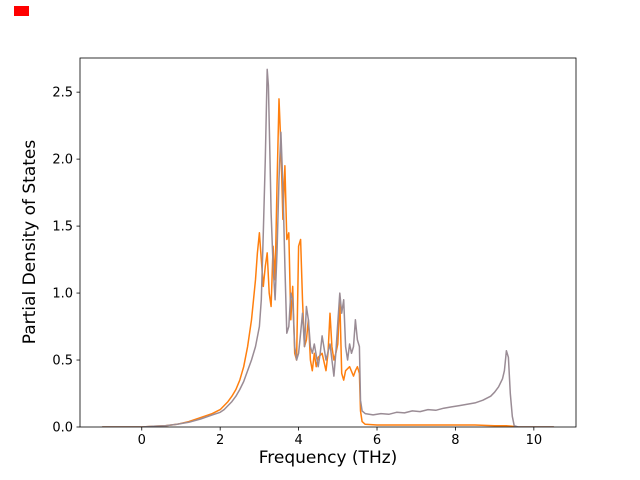 This screenshot has width=640, height=480. I want to click on x-tick-label: 6, so click(377, 440).